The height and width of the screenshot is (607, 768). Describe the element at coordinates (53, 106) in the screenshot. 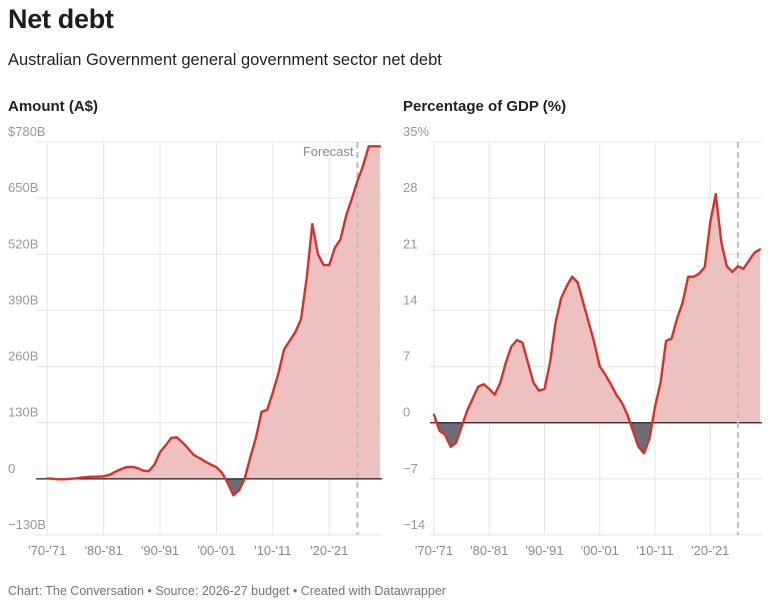

I see `amount-panel-title: Amount (A$)` at that location.